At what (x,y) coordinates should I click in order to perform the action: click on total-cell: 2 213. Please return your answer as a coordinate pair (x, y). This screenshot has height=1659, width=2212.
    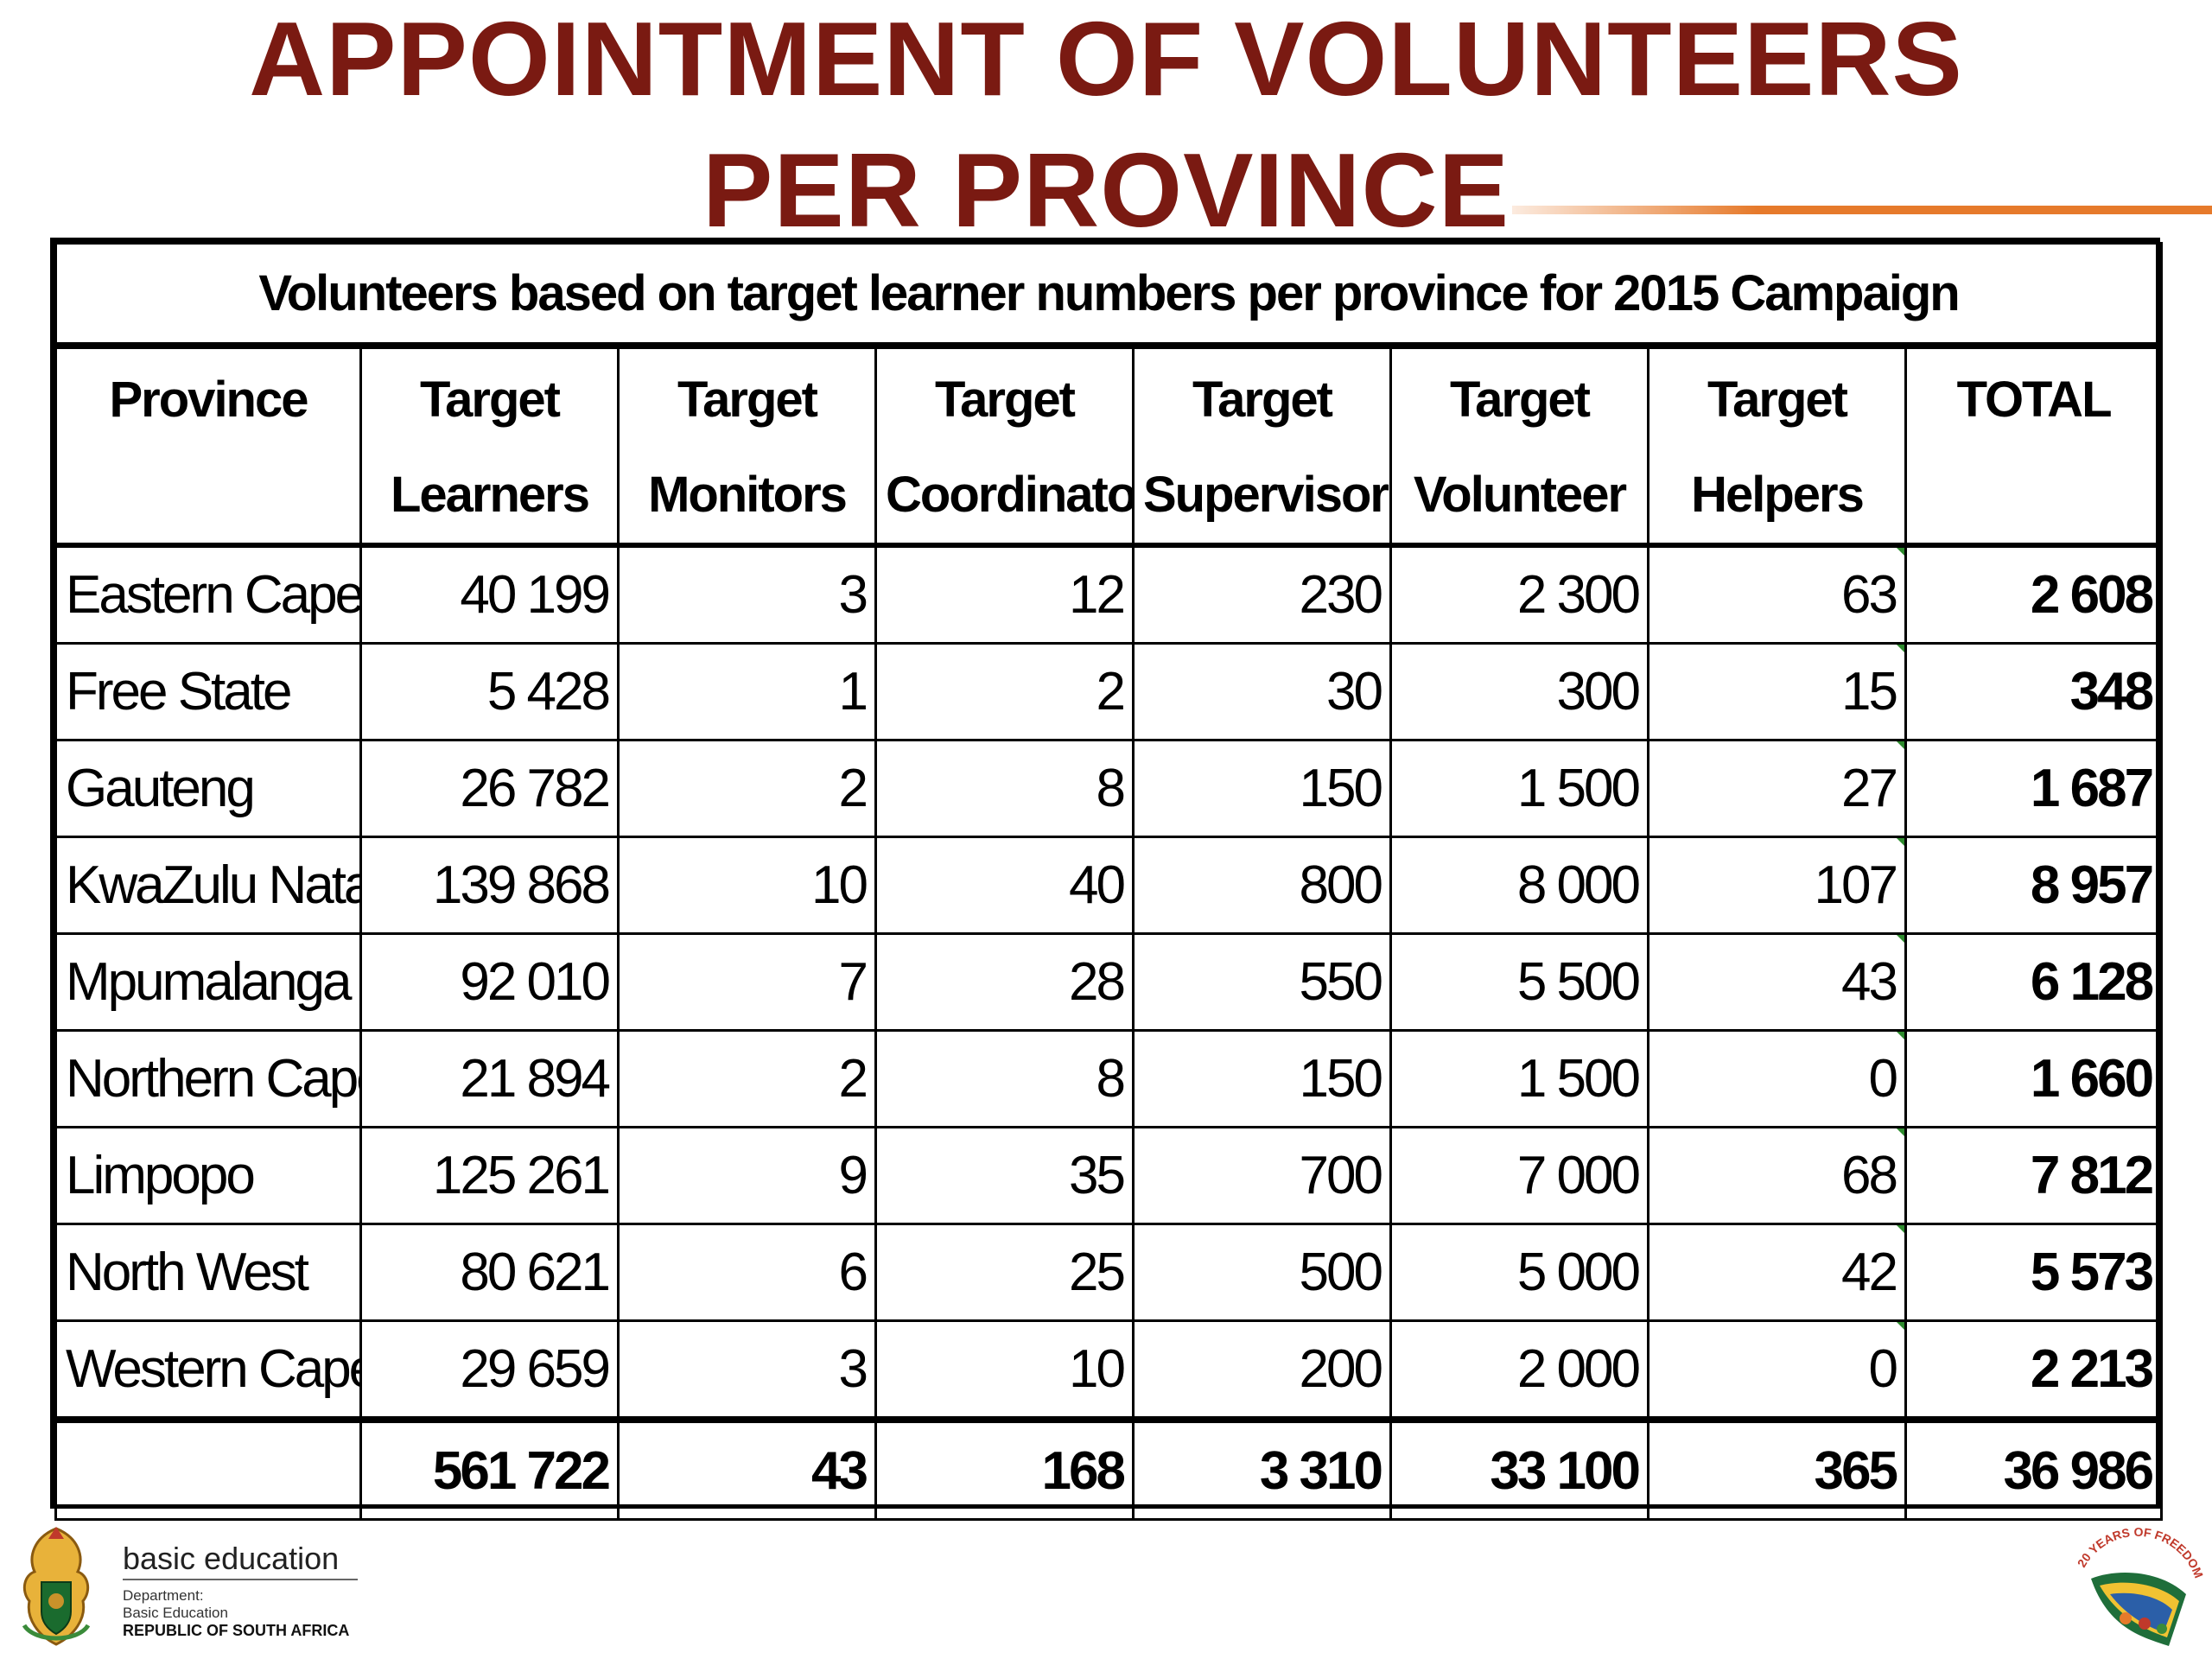
    Looking at the image, I should click on (2034, 1370).